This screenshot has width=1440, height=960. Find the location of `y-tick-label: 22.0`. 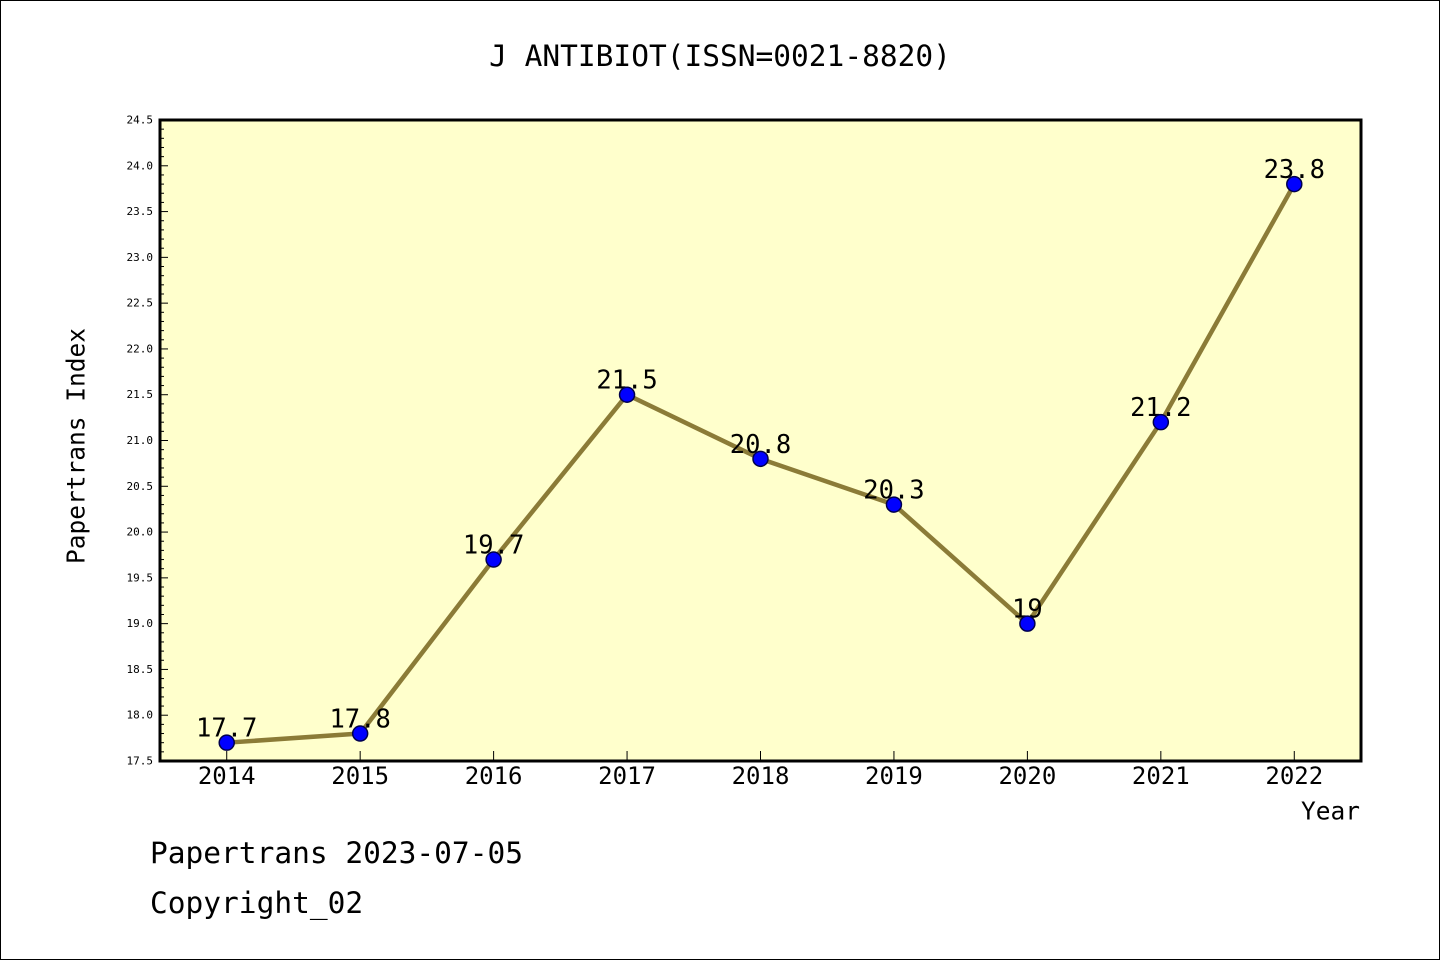

y-tick-label: 22.0 is located at coordinates (140, 348).